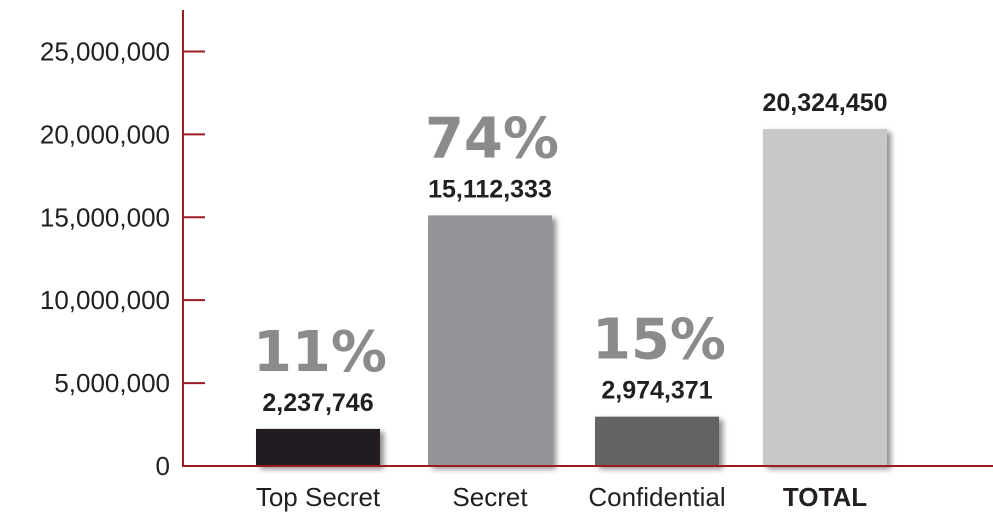 This screenshot has height=515, width=993. What do you see at coordinates (163, 466) in the screenshot?
I see `y-tick-label: 0` at bounding box center [163, 466].